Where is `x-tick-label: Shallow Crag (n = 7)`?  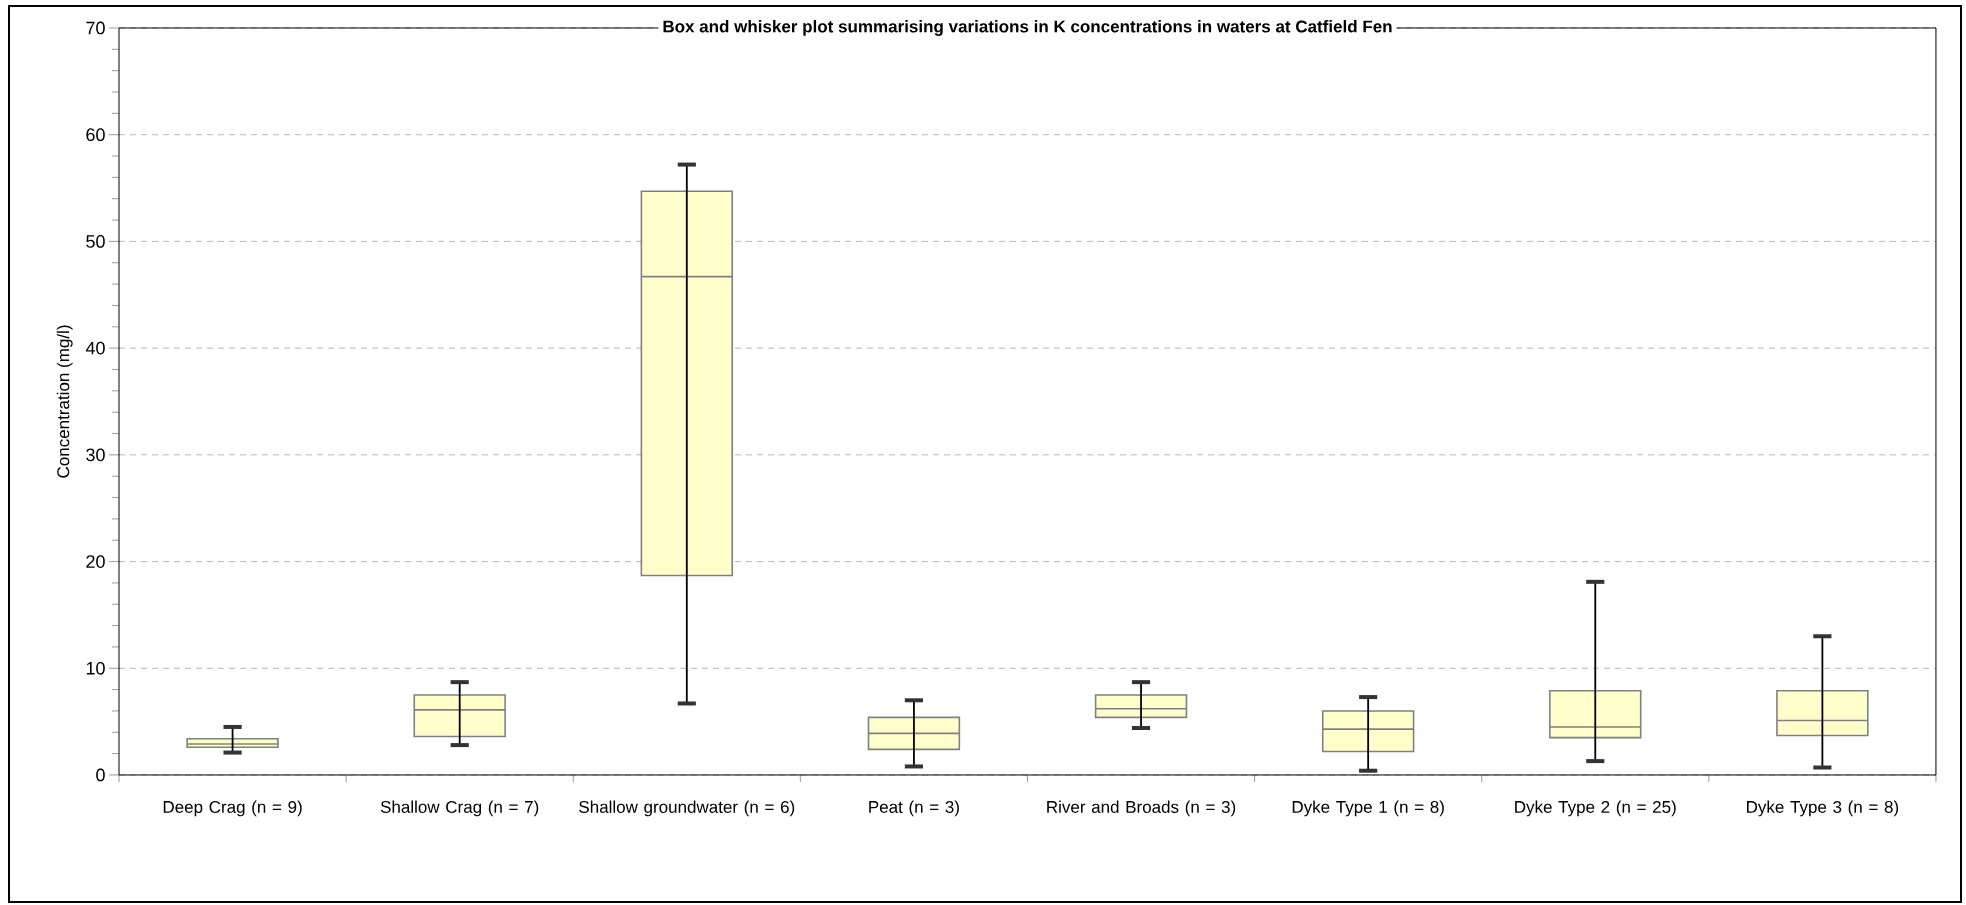
x-tick-label: Shallow Crag (n = 7) is located at coordinates (459, 808).